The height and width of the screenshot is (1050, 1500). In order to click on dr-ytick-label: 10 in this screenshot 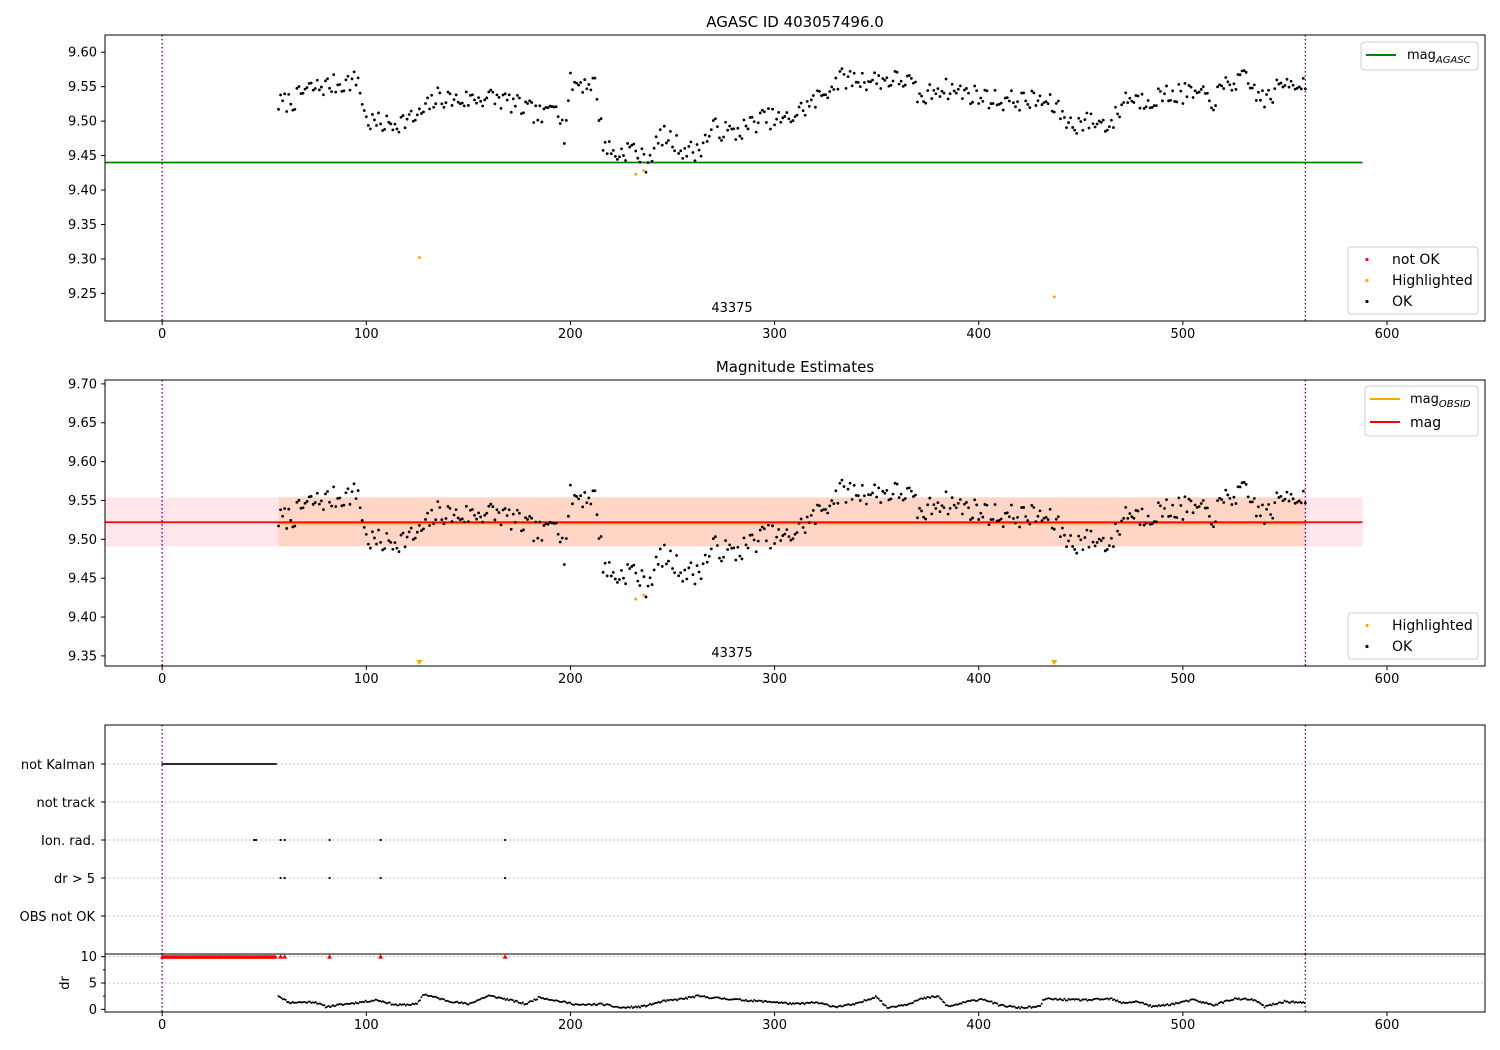, I will do `click(88, 957)`.